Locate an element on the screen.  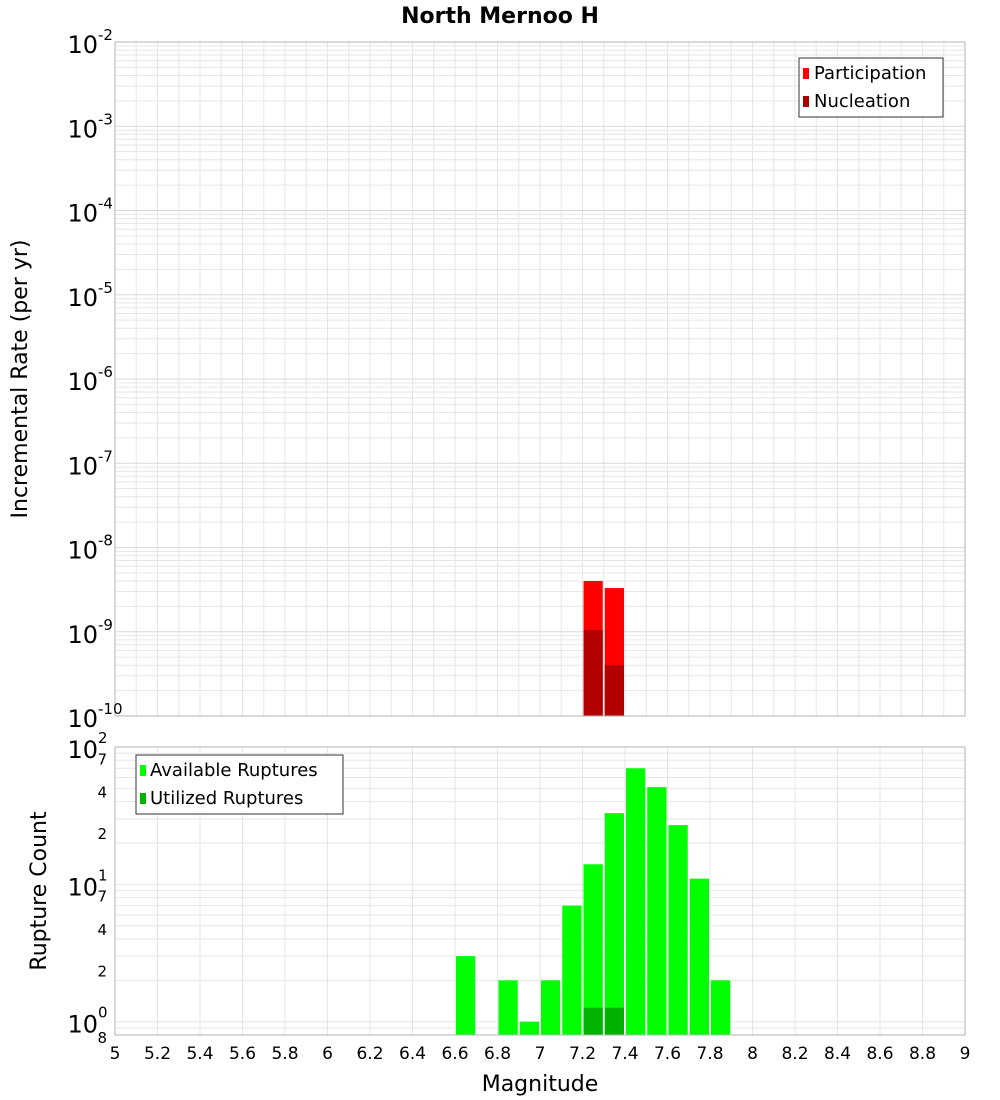
x-tick-label: 8.4 is located at coordinates (837, 1054).